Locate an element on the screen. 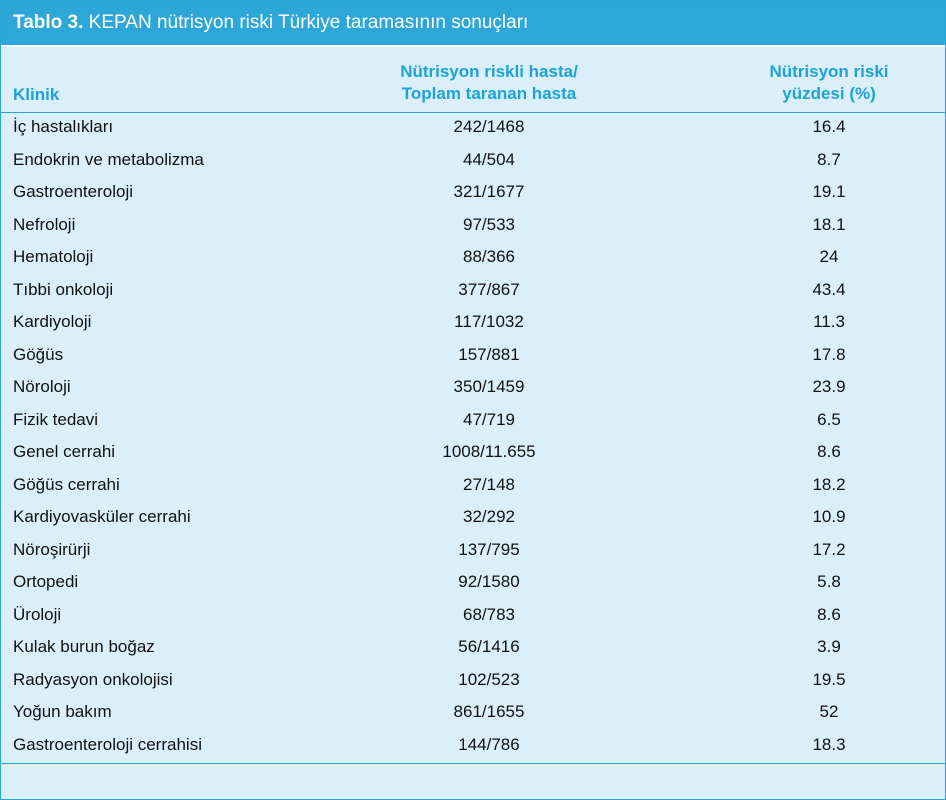 The image size is (946, 800). cell-ratio: 44/504 is located at coordinates (489, 159).